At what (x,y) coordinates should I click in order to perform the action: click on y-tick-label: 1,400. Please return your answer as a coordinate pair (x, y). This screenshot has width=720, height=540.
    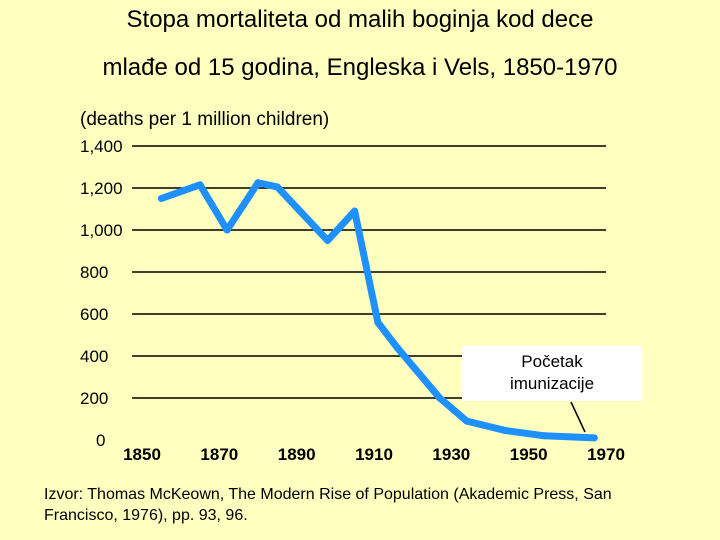
    Looking at the image, I should click on (101, 146).